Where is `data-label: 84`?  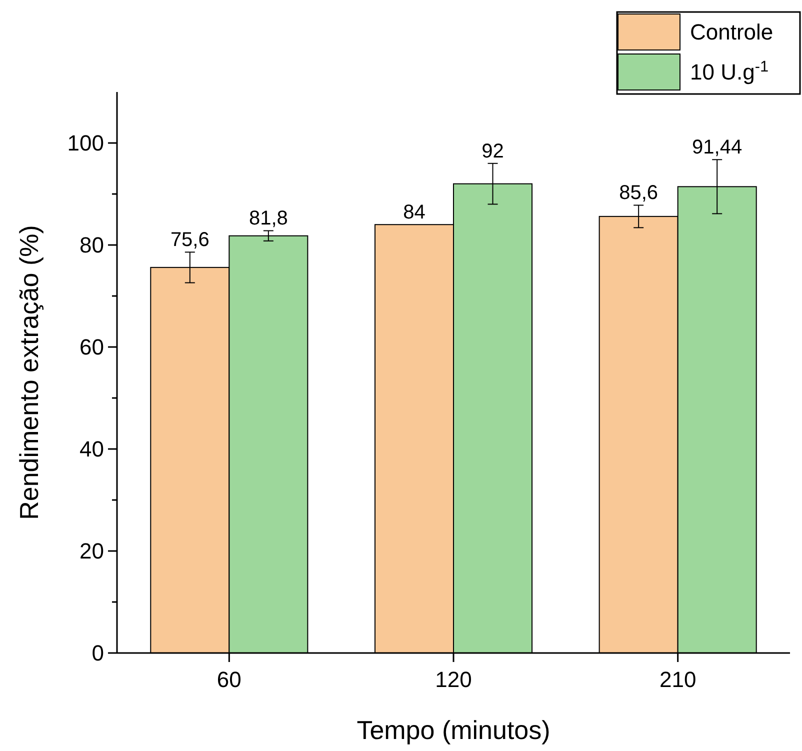
data-label: 84 is located at coordinates (414, 213).